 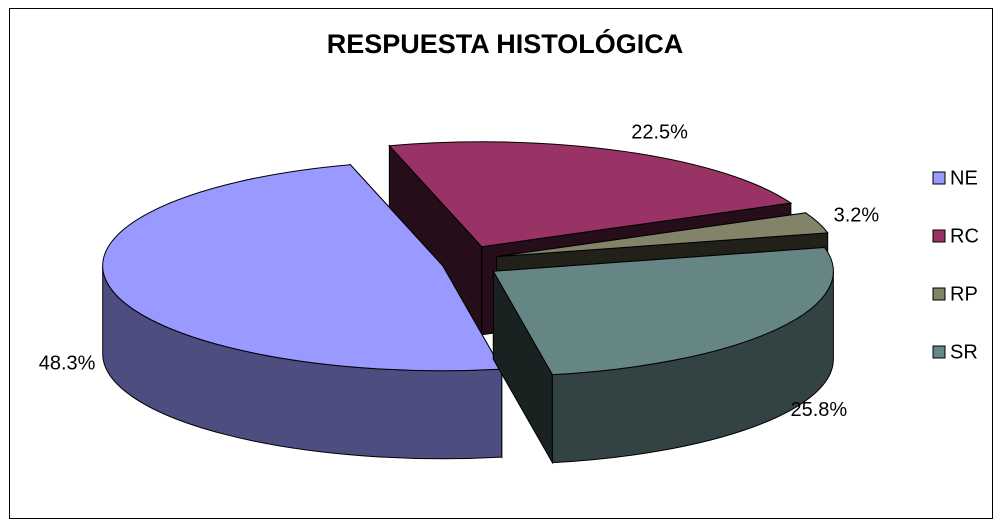 What do you see at coordinates (505, 43) in the screenshot?
I see `chart-title: RESPUESTA HISTOLÓGICA` at bounding box center [505, 43].